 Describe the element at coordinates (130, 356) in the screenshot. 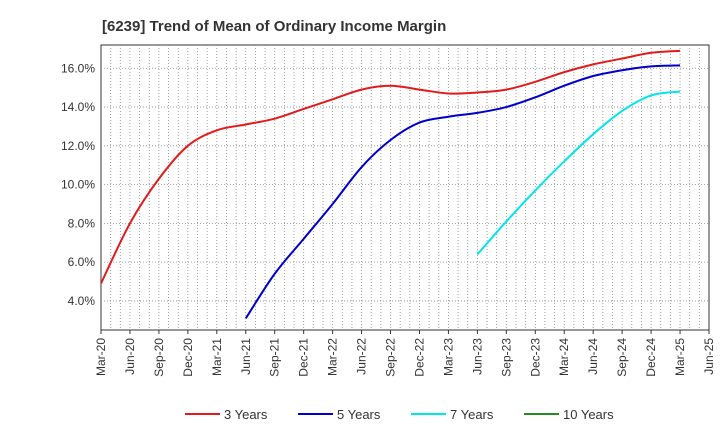

I see `x-tick-label: Jun-20` at that location.